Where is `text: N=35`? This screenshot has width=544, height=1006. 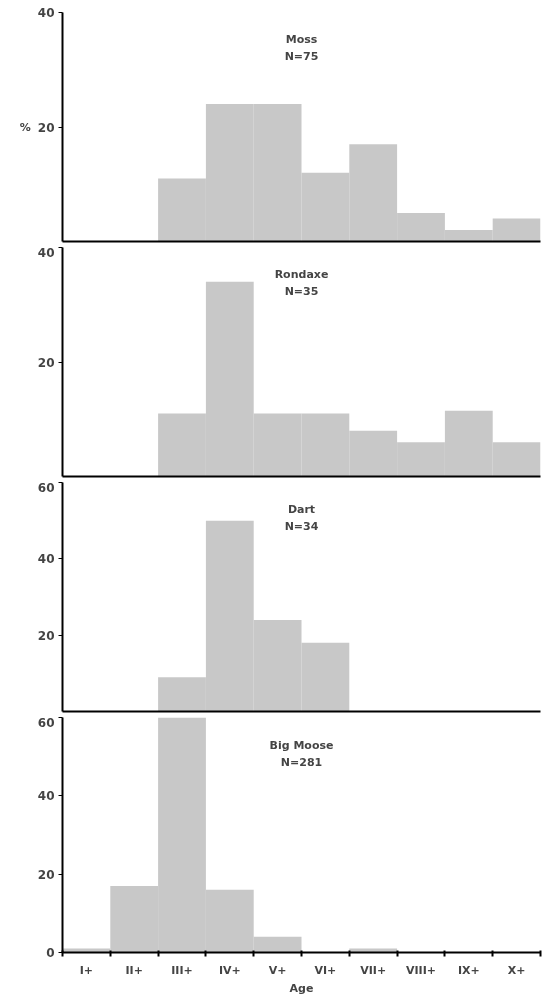
text: N=35 is located at coordinates (301, 291).